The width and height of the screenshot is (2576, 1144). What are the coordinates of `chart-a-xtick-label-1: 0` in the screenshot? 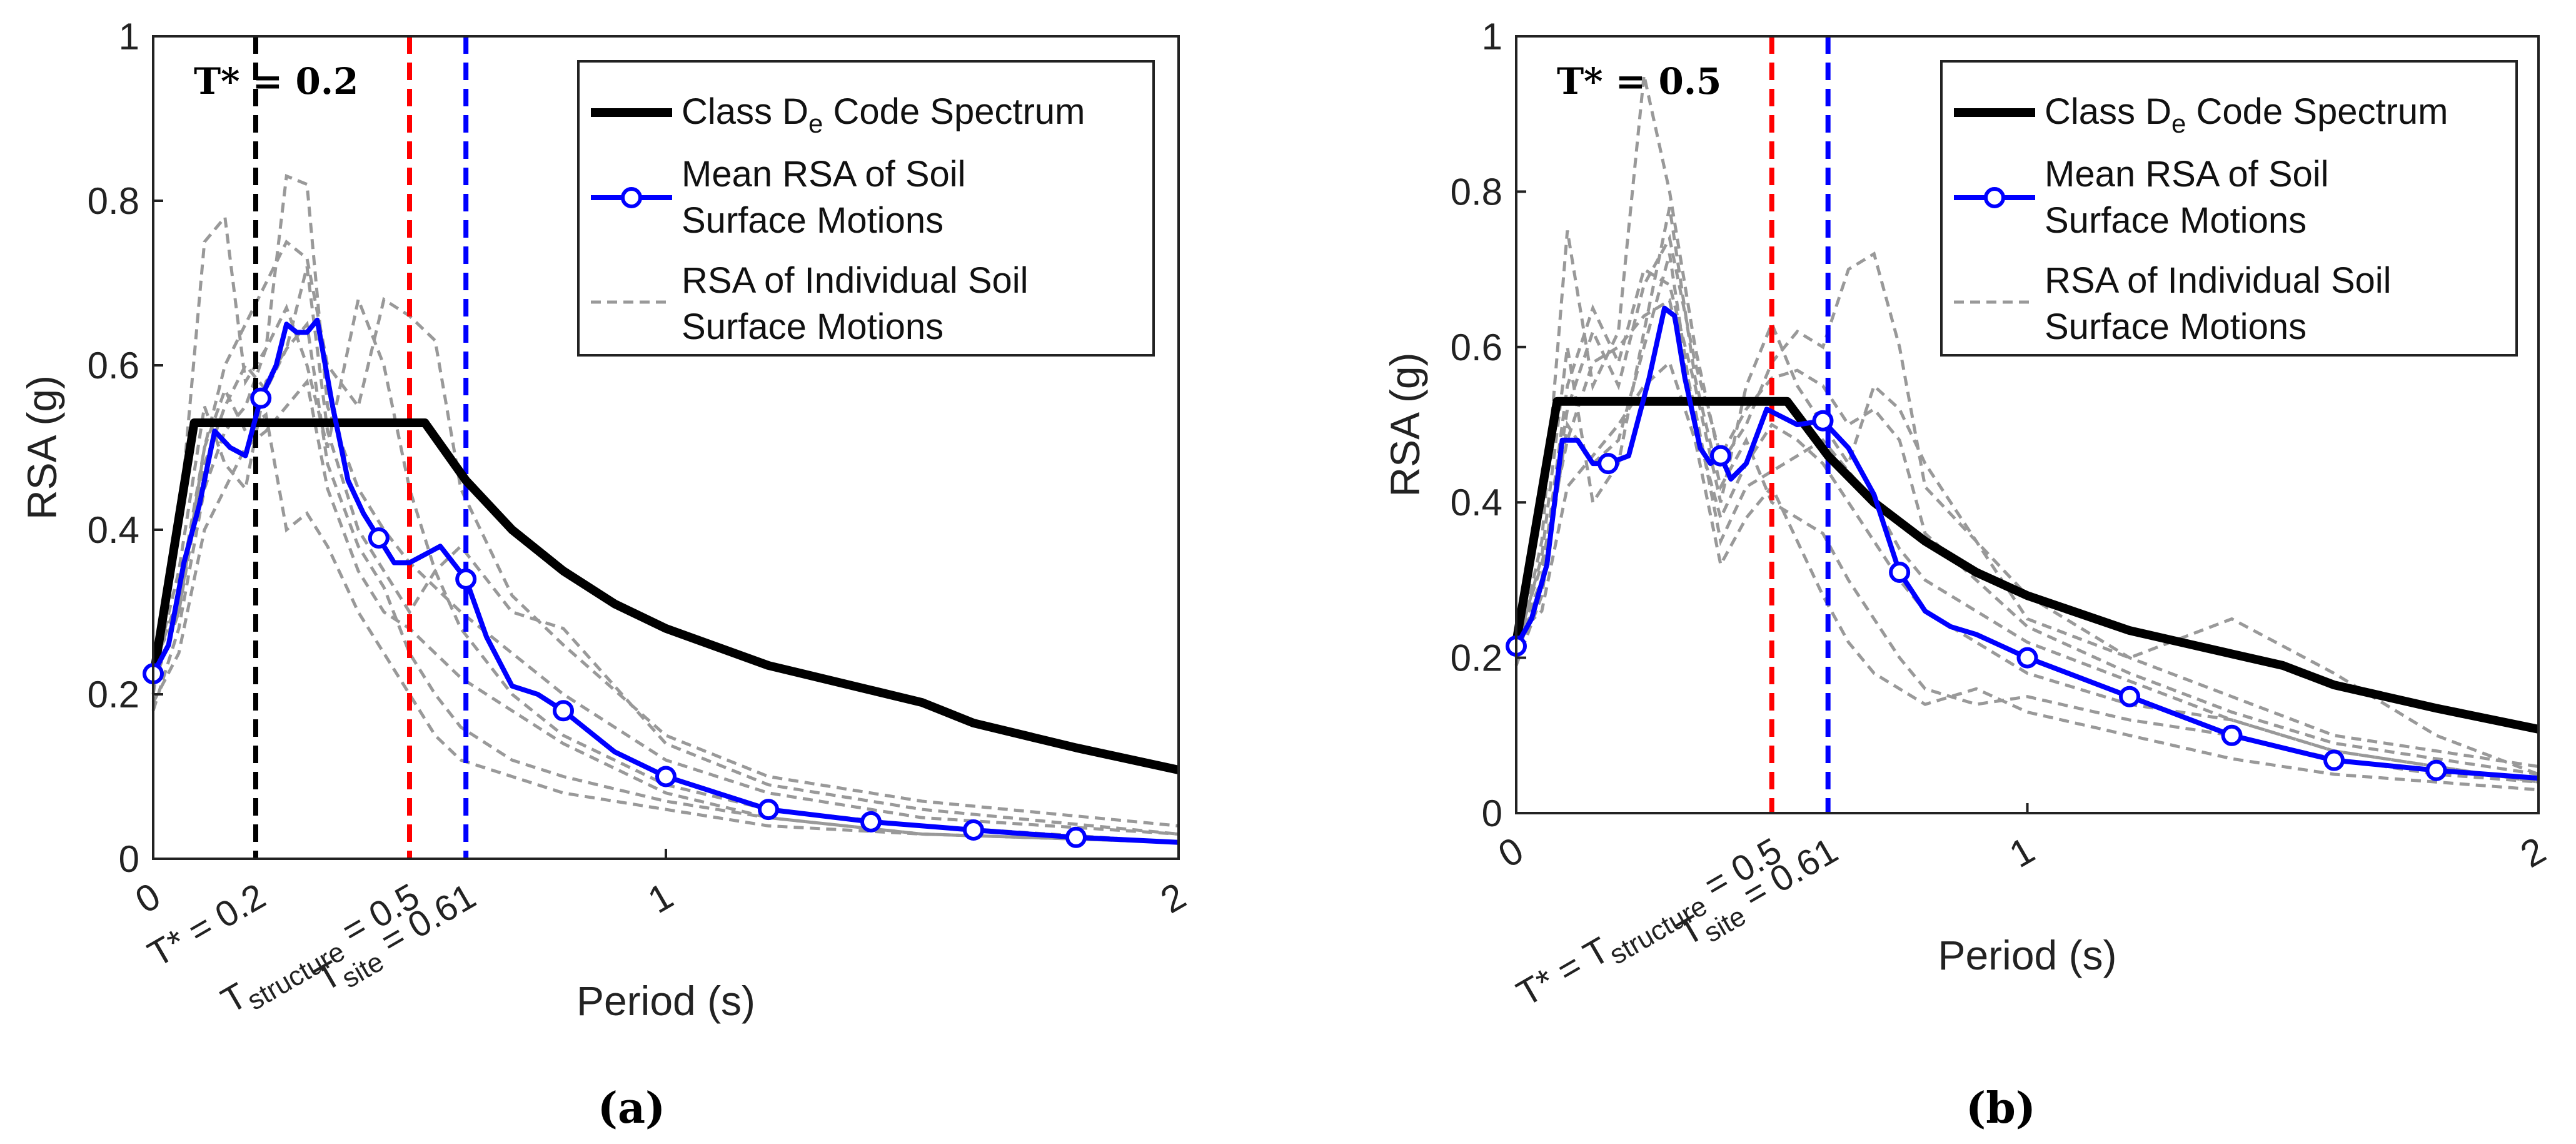 It's located at (147, 897).